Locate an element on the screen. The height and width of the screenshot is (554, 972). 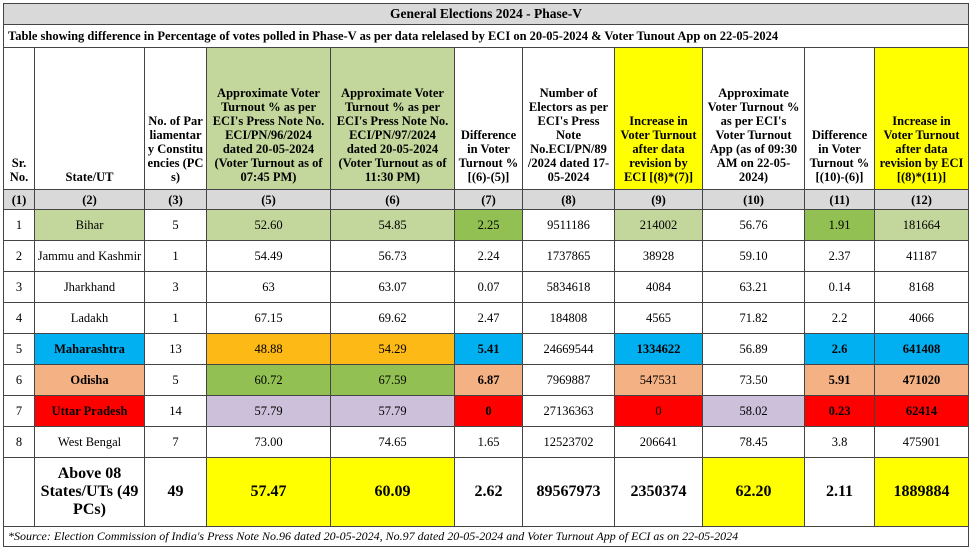
cell-turnout-pn97: 54.29 is located at coordinates (392, 349).